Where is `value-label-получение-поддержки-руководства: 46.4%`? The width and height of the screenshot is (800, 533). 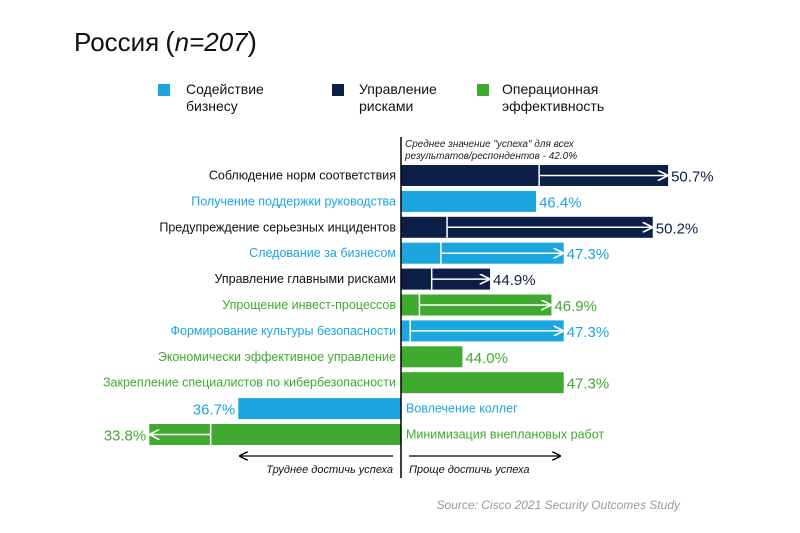 value-label-получение-поддержки-руководства: 46.4% is located at coordinates (560, 202).